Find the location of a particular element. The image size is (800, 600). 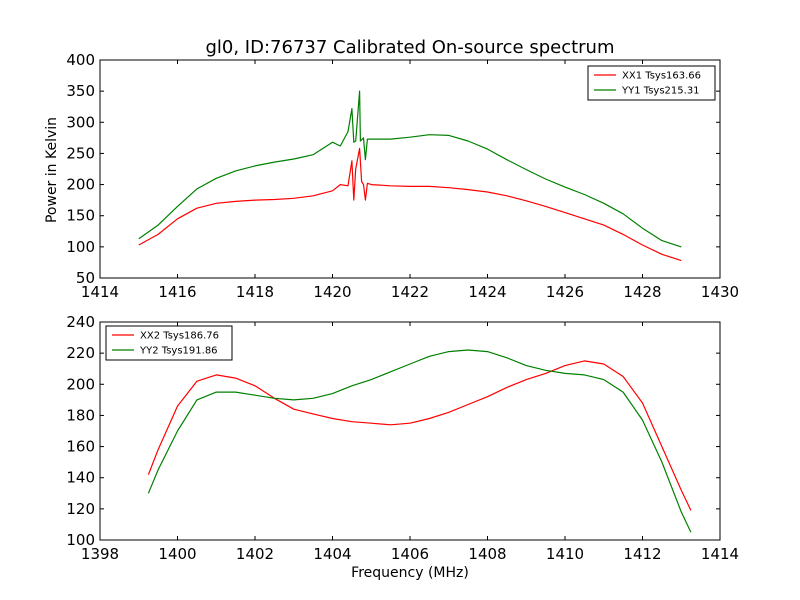

y-tick-label: 400 is located at coordinates (80, 60).